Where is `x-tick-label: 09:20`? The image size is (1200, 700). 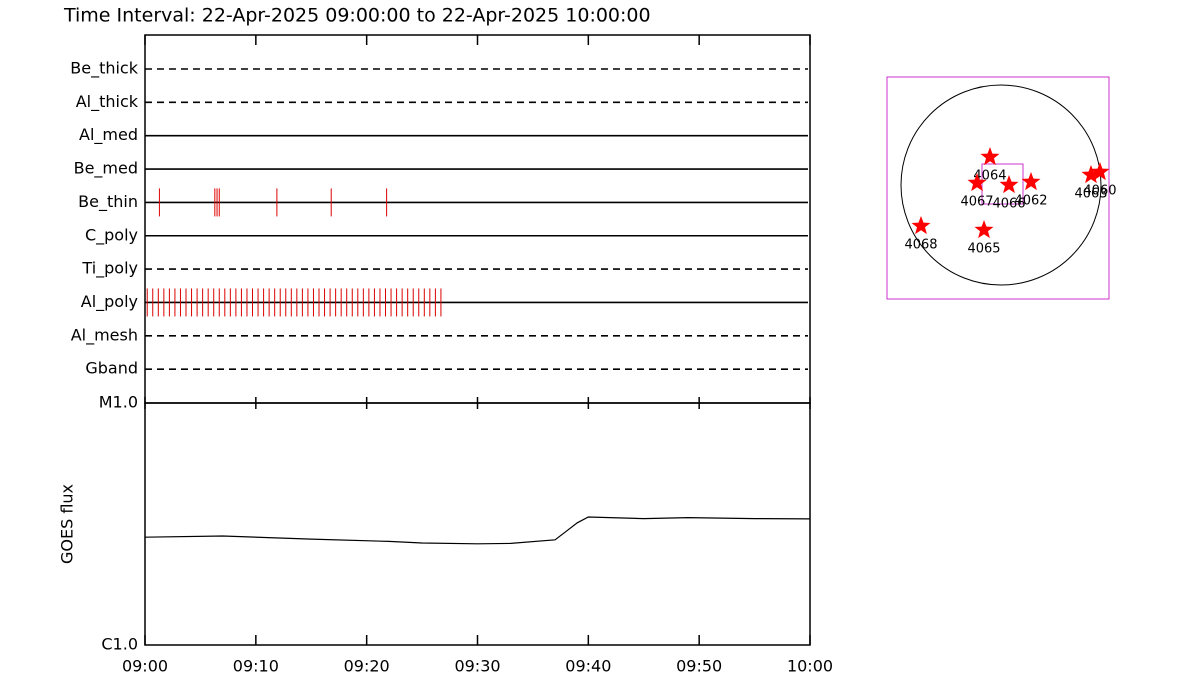
x-tick-label: 09:20 is located at coordinates (367, 666).